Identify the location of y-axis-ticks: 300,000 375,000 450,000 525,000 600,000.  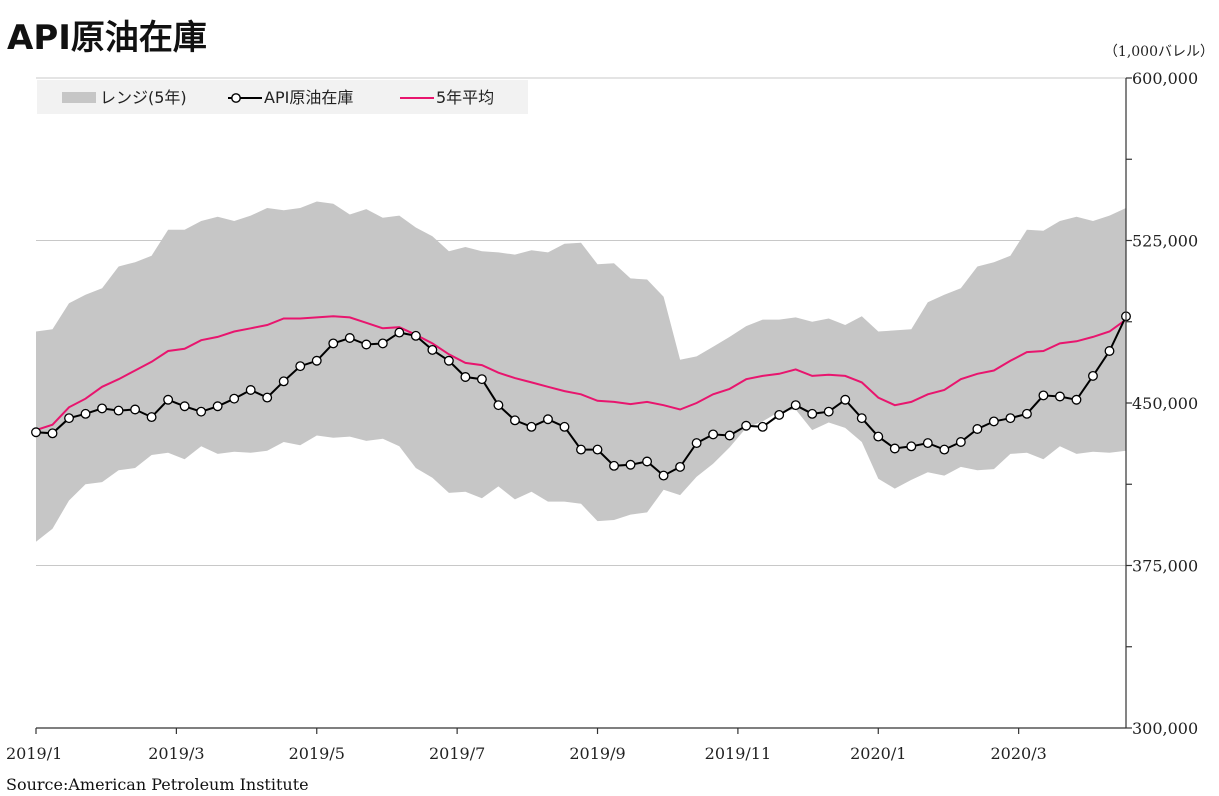
(1162, 403).